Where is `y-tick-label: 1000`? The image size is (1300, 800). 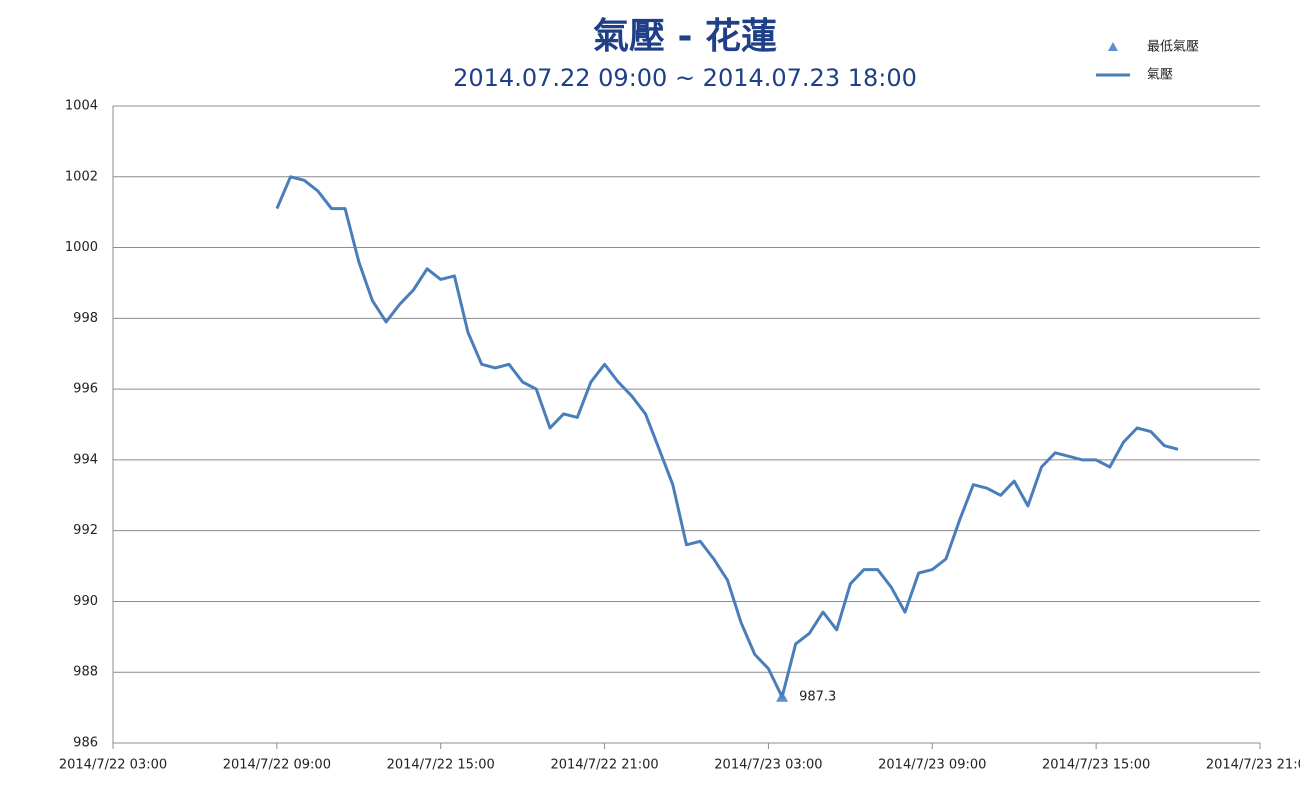 y-tick-label: 1000 is located at coordinates (81, 247).